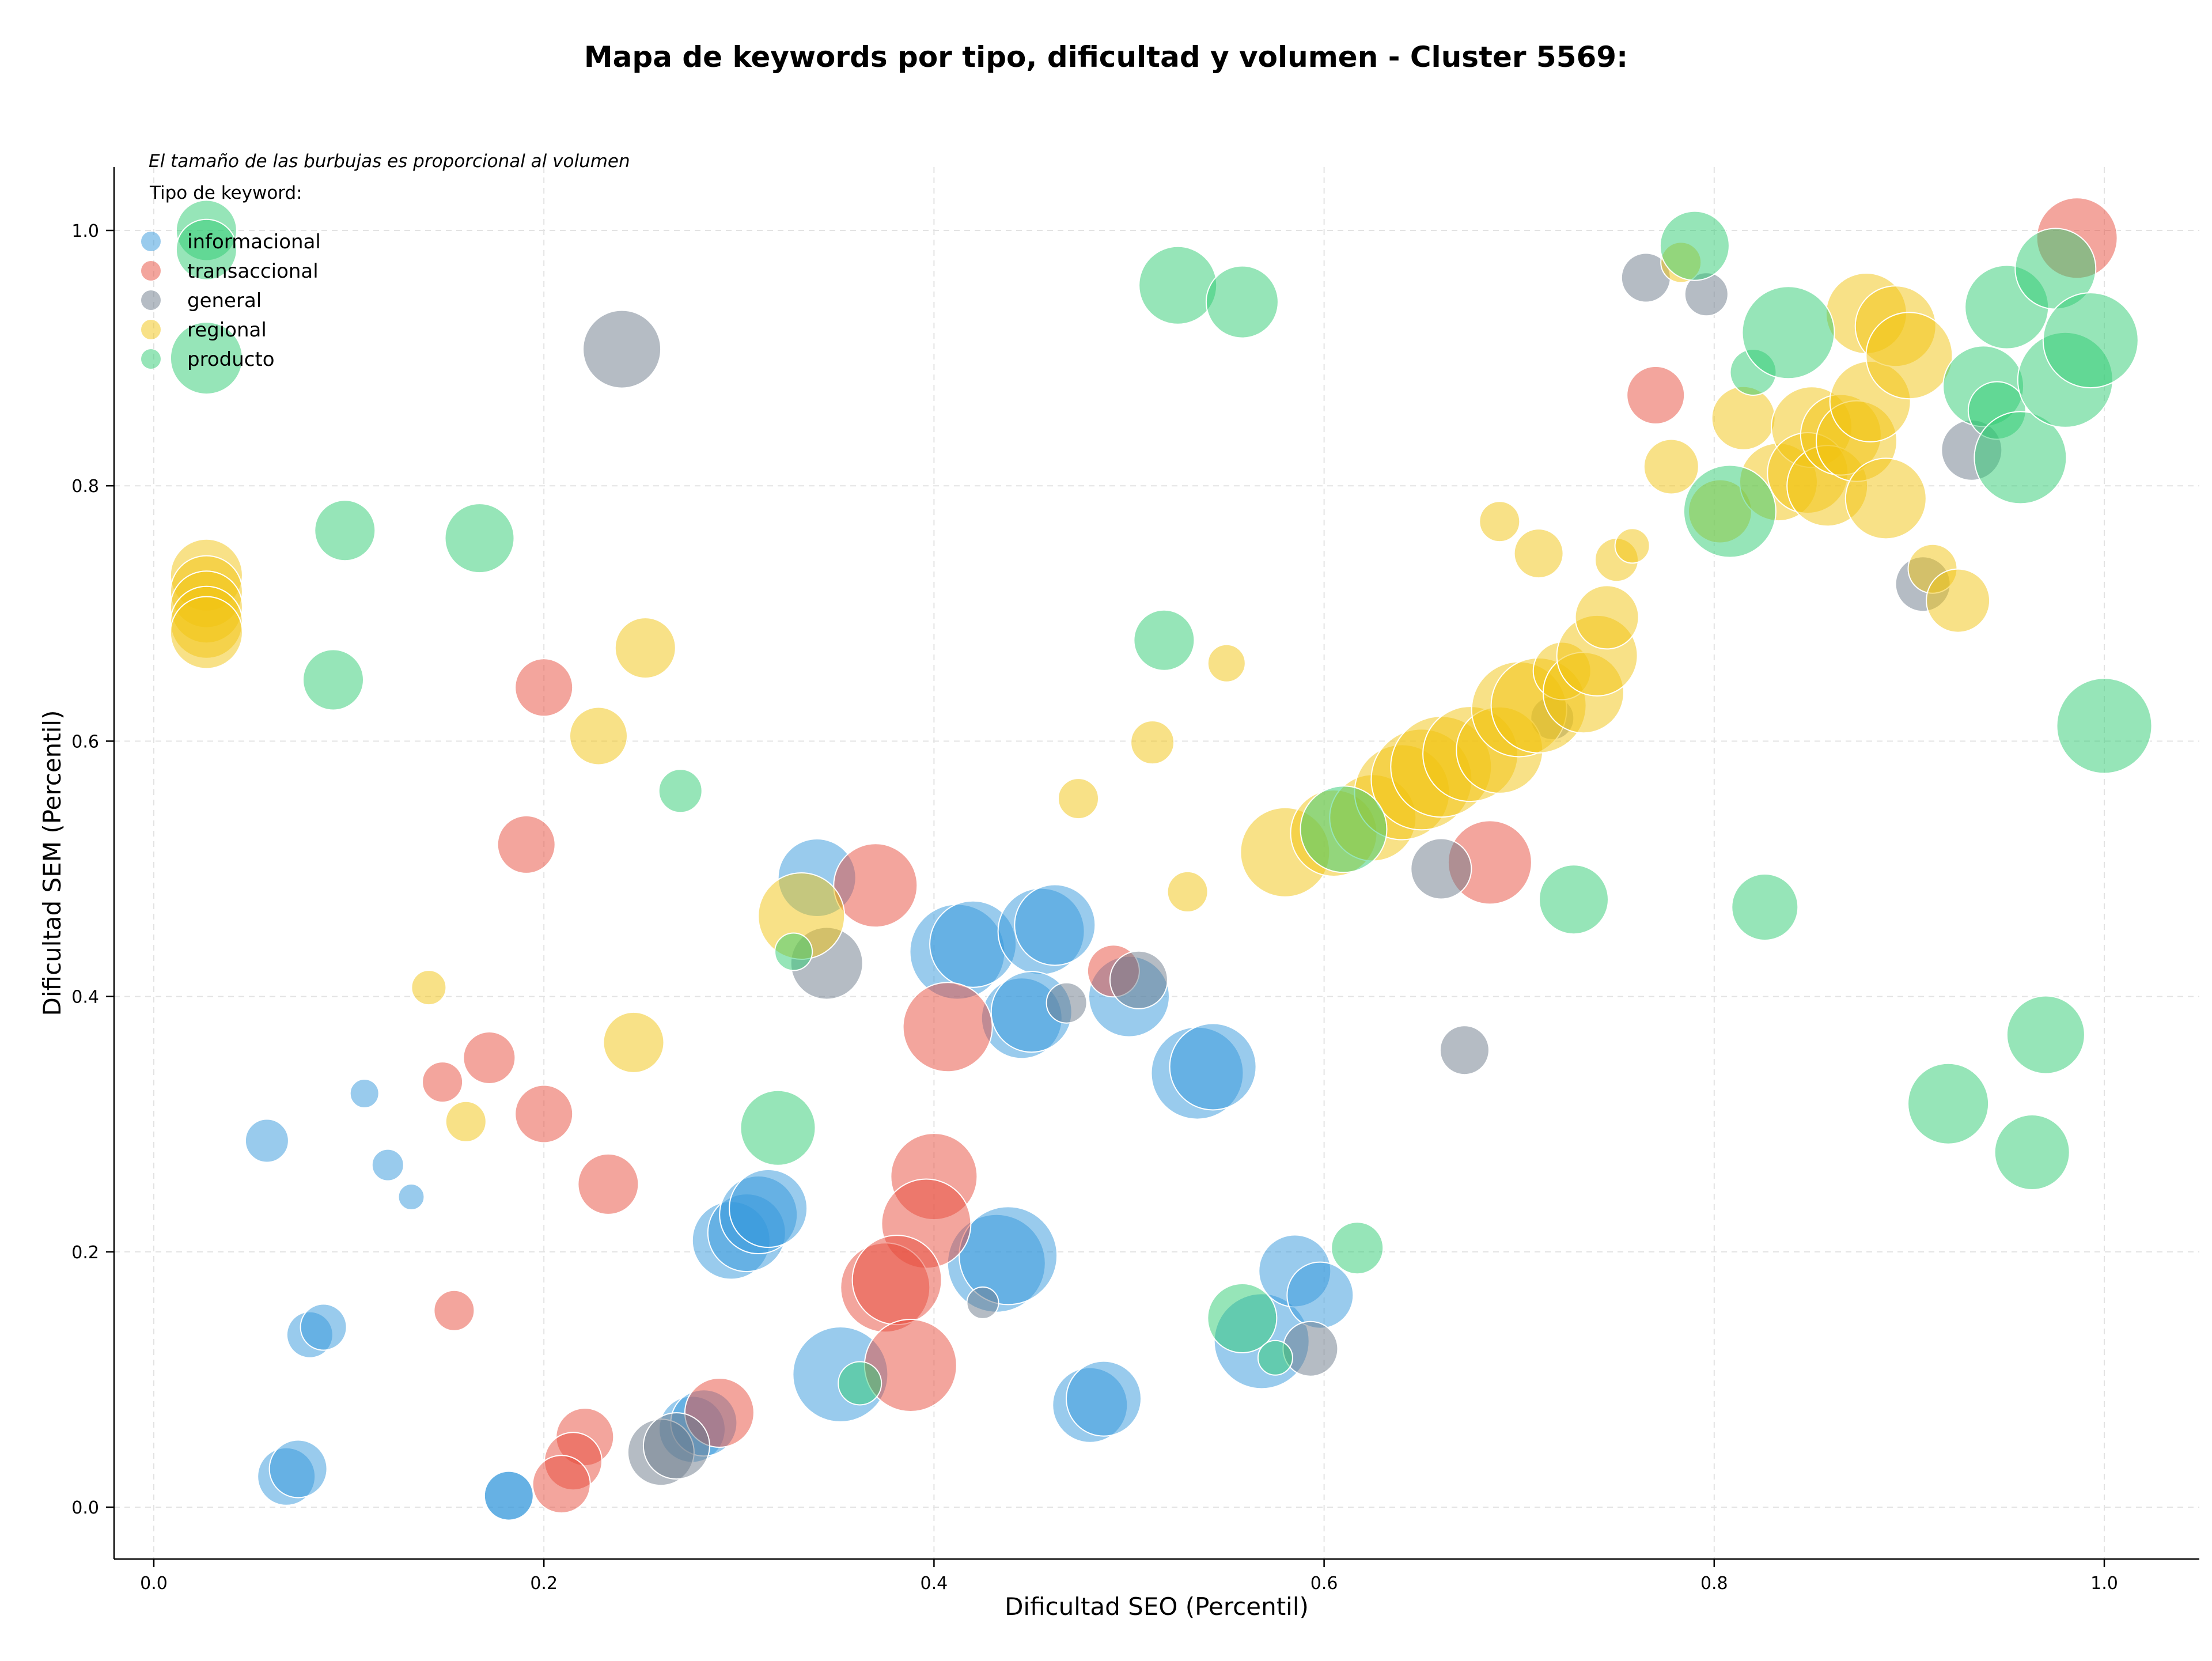  Describe the element at coordinates (85, 742) in the screenshot. I see `y-tick-label: 0.6` at that location.